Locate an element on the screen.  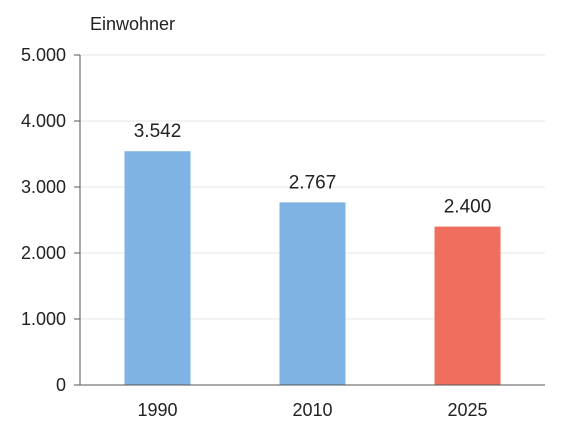
y-ticks: 0 1.000 2.000 3.000 4.000 5.000 is located at coordinates (50, 220).